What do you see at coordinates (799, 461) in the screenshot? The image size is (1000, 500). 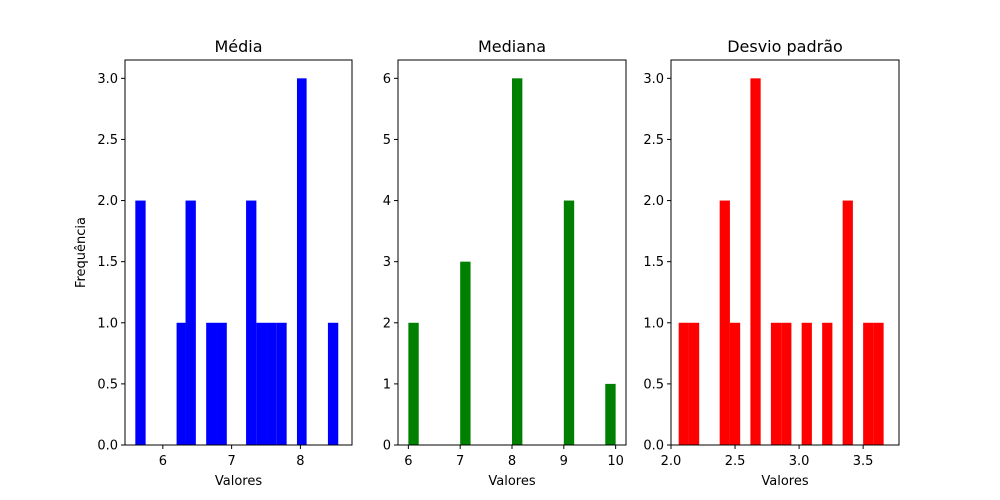 I see `x-tick-label: 3.0` at bounding box center [799, 461].